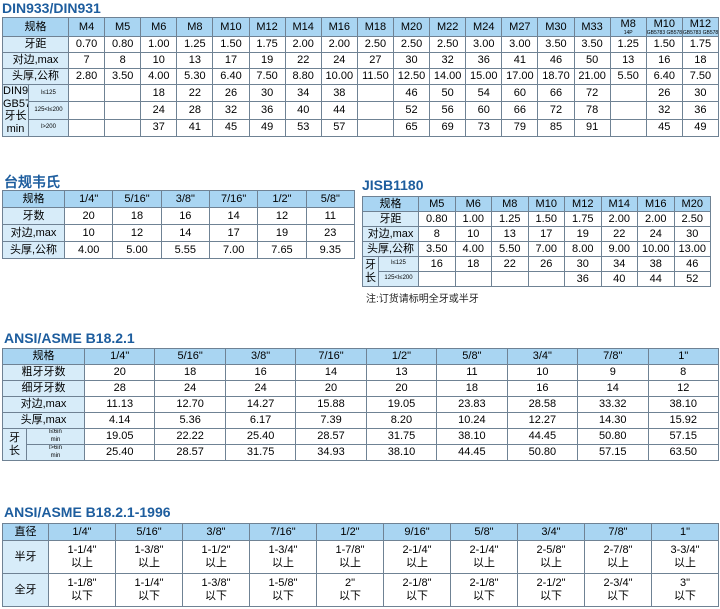 The width and height of the screenshot is (720, 609). I want to click on table-note: 注:订货请标明全牙或半牙, so click(422, 299).